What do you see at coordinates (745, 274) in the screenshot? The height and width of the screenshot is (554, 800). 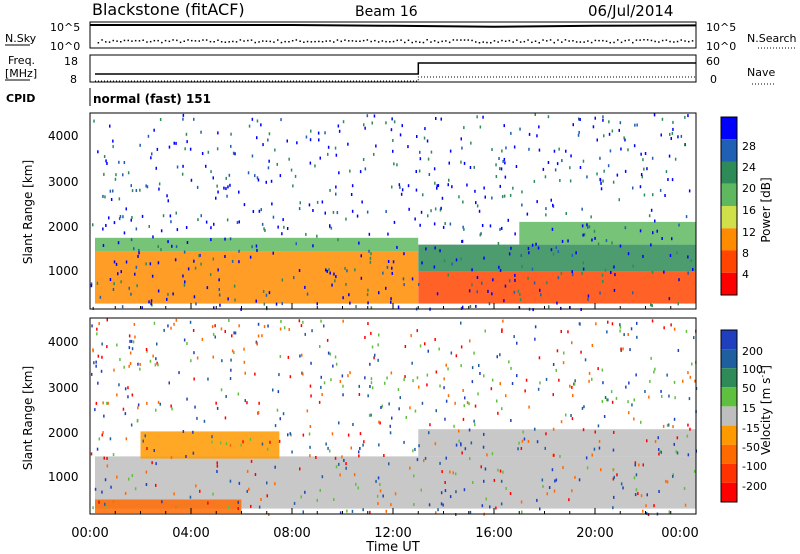 I see `power-cb-tick-4: 4` at bounding box center [745, 274].